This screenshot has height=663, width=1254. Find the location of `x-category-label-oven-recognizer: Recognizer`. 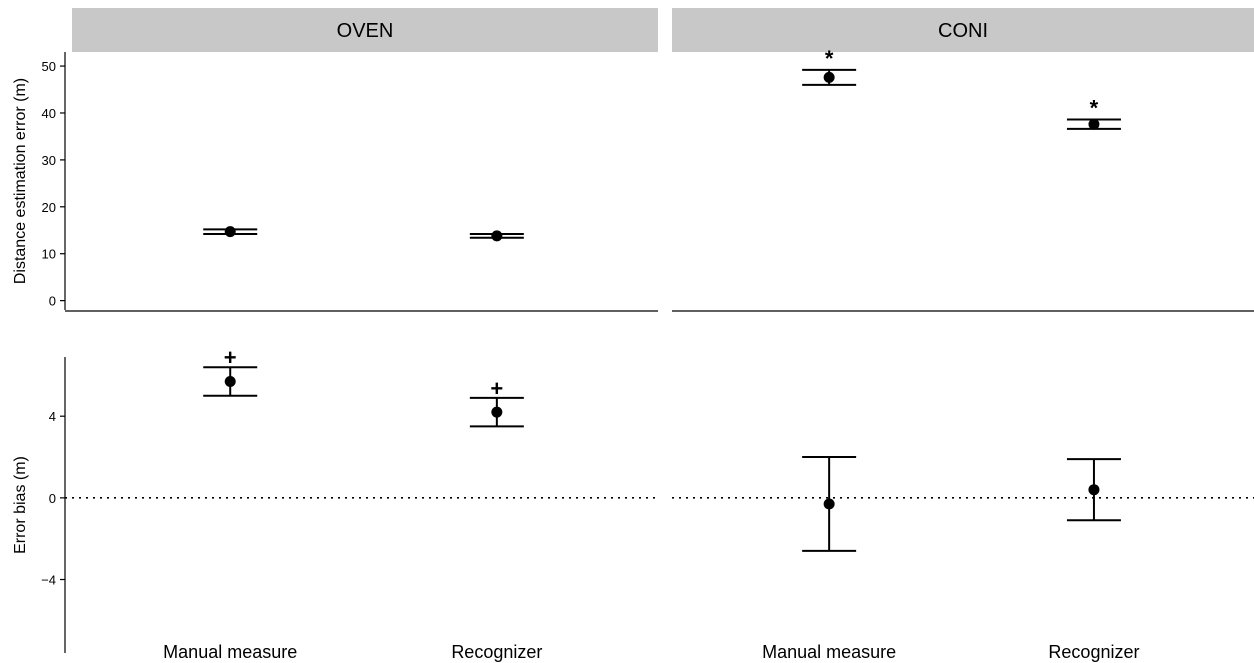

x-category-label-oven-recognizer: Recognizer is located at coordinates (496, 652).